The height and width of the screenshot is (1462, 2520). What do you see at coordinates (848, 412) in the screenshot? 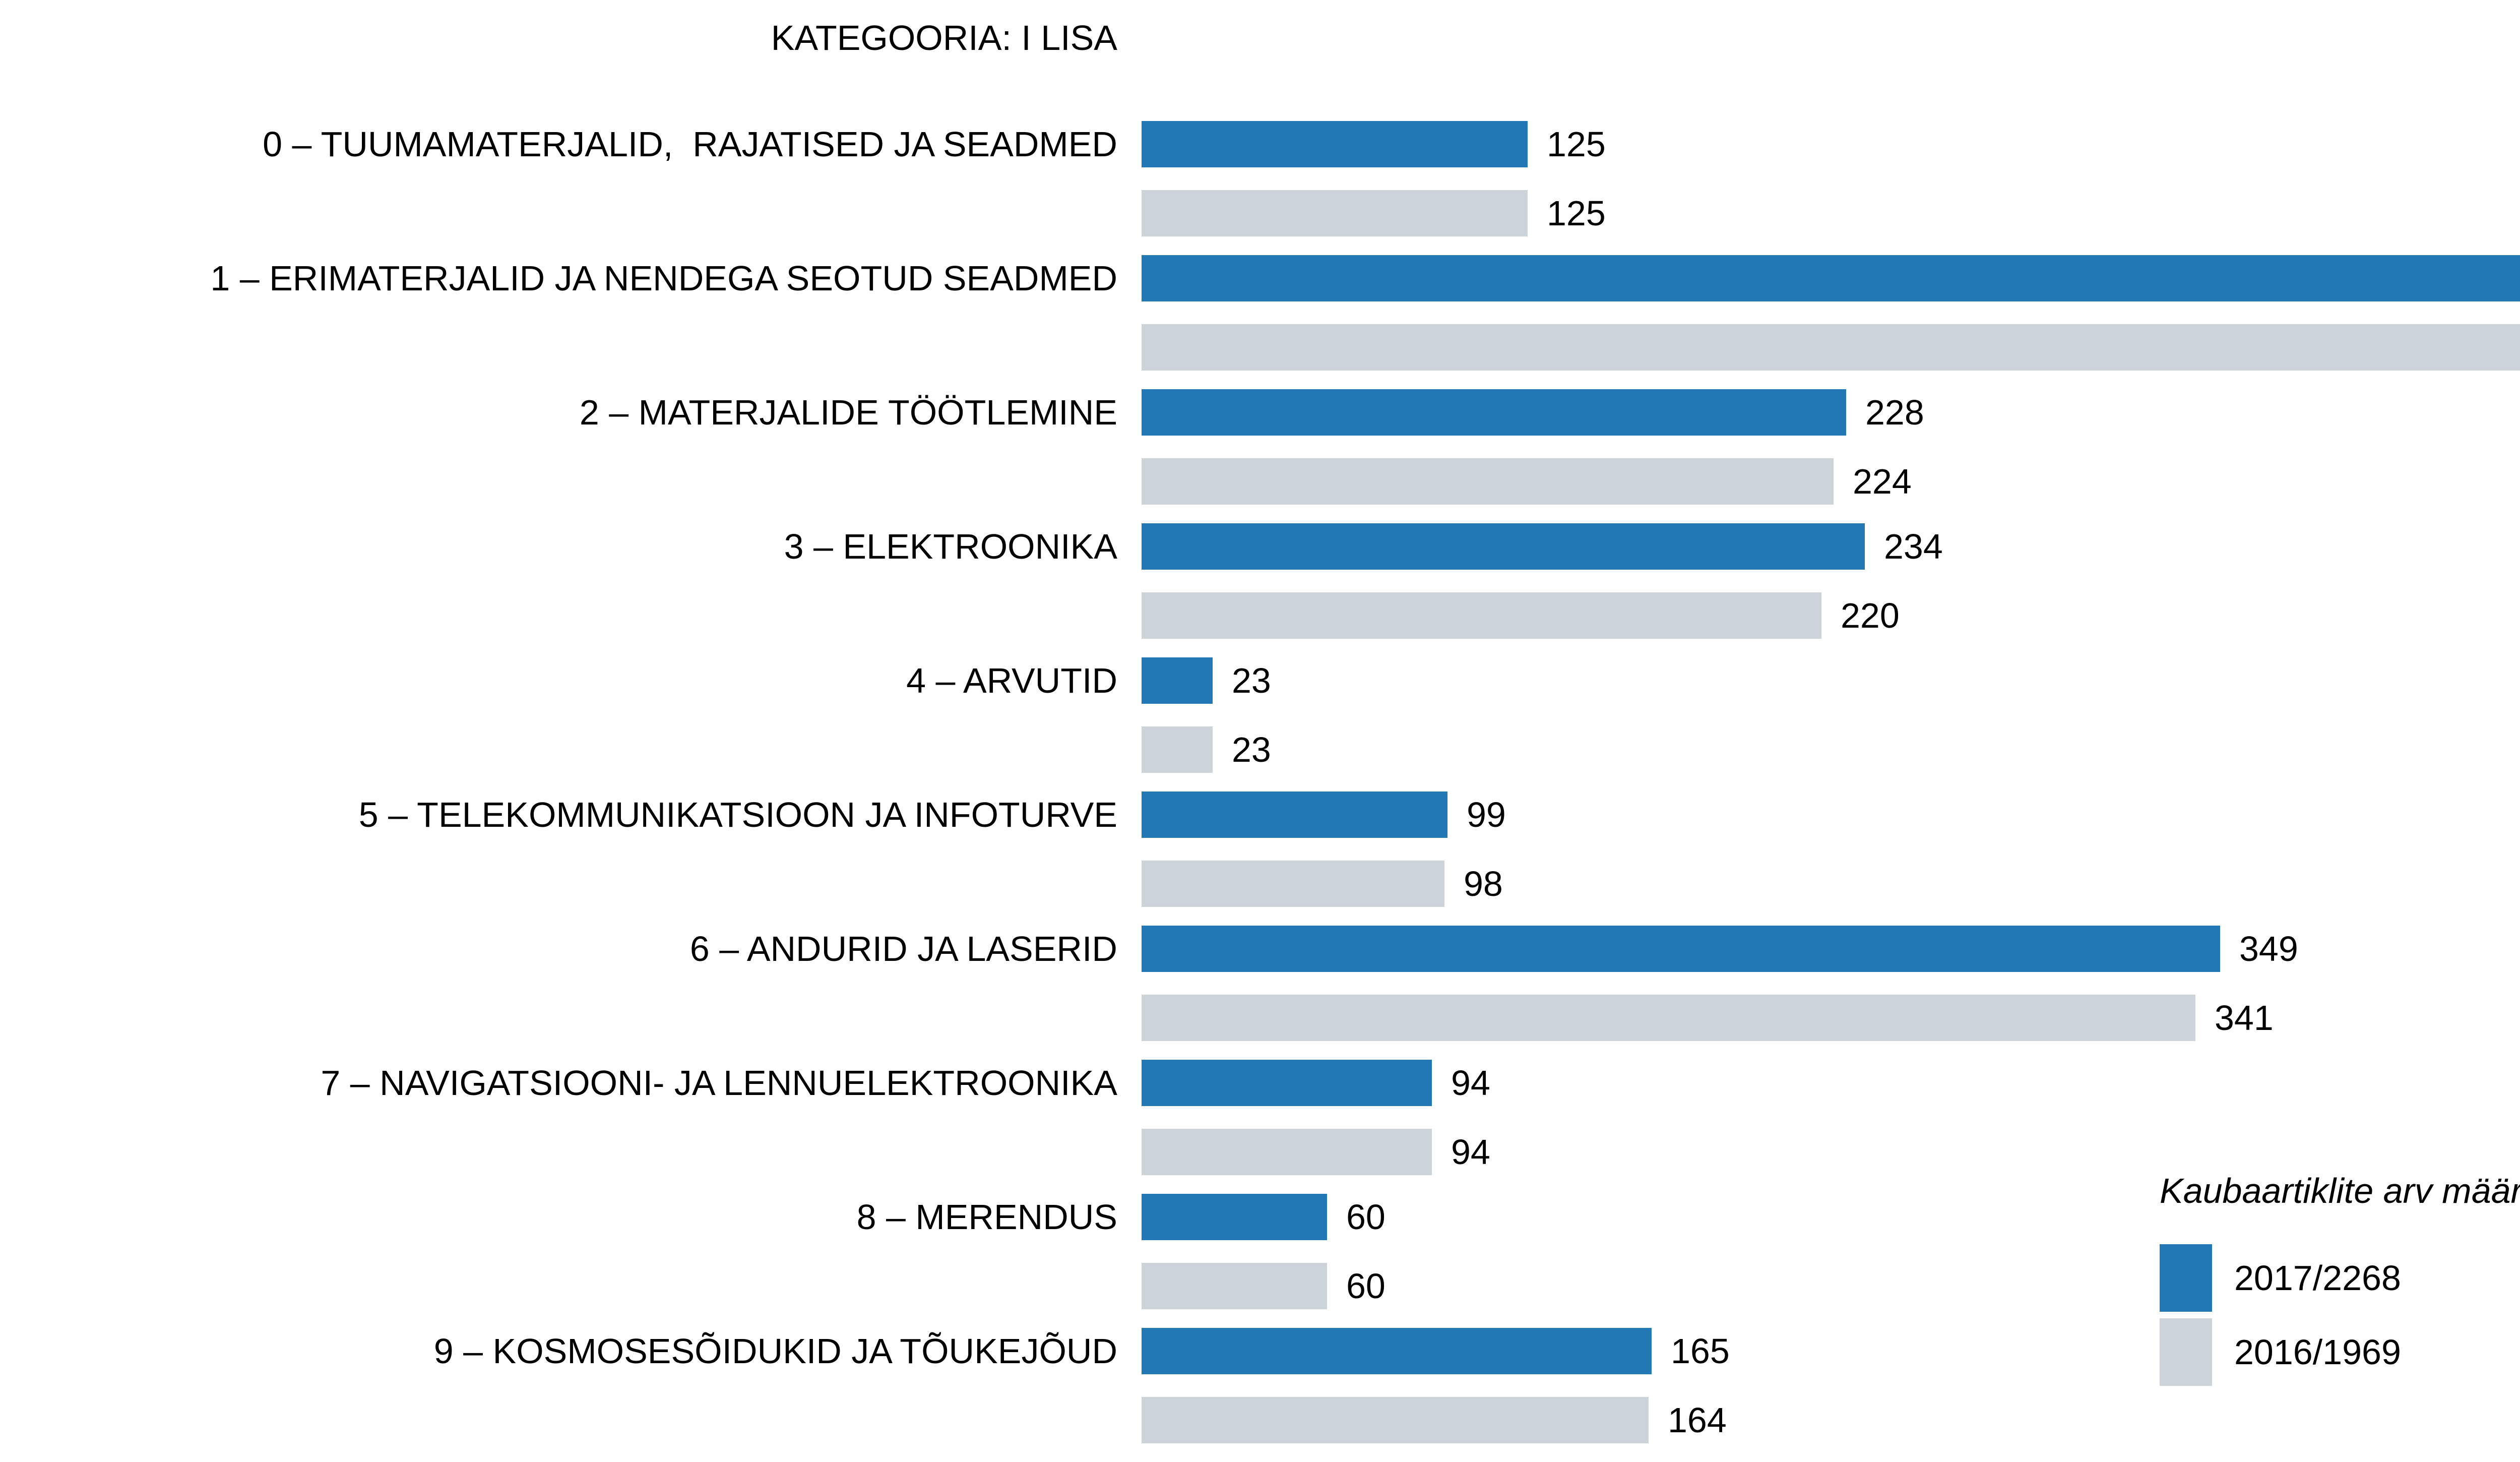
I see `category-label: 2 – MATERJALIDE TÖÖTLEMINE` at bounding box center [848, 412].